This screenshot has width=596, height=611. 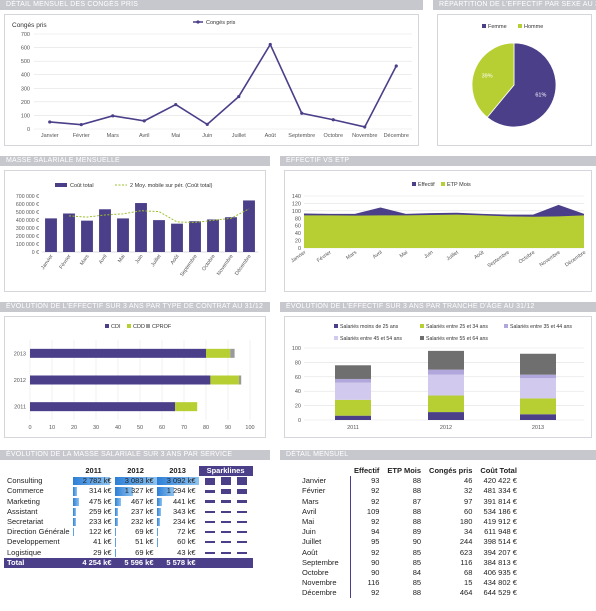 What do you see at coordinates (541, 327) in the screenshot?
I see `legend-label: Salariés entre 35 et 44 ans` at bounding box center [541, 327].